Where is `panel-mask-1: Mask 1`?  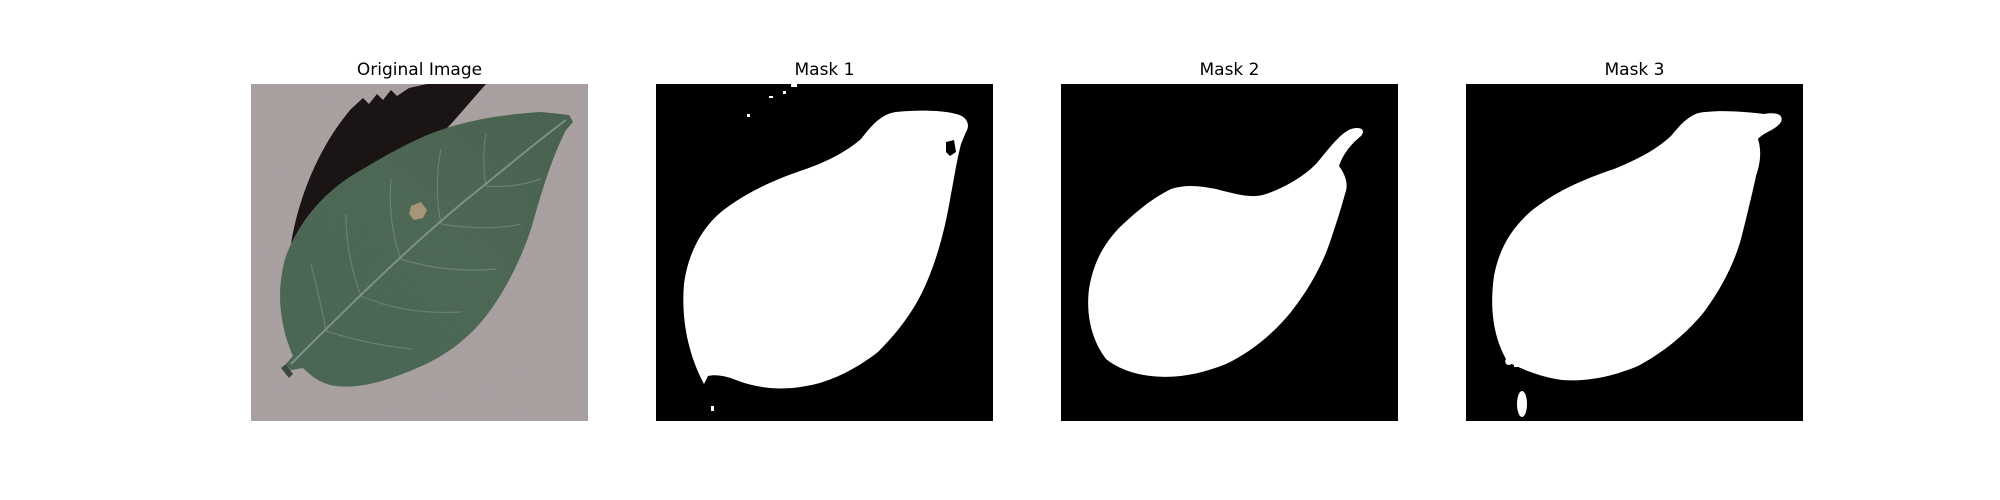
panel-mask-1: Mask 1 is located at coordinates (824, 240).